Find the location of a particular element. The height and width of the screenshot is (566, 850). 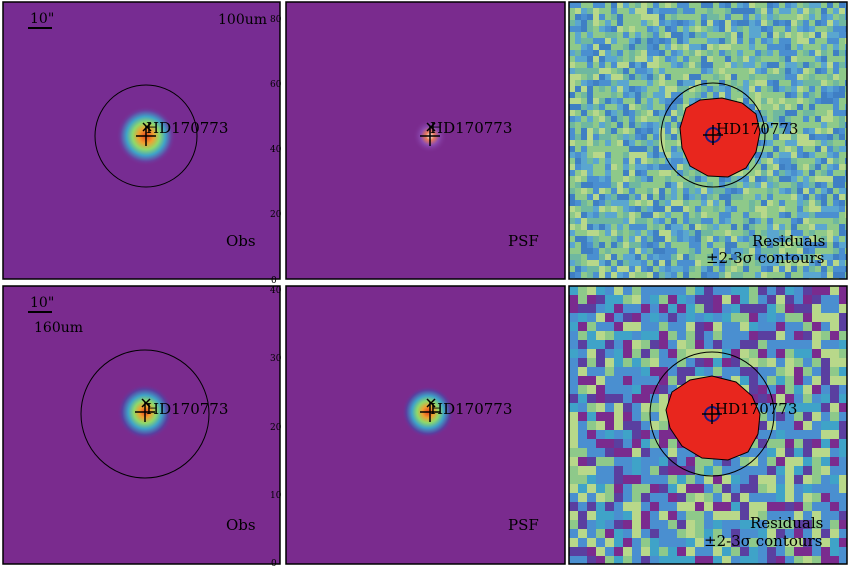

star-label: HD170773 is located at coordinates (471, 128).